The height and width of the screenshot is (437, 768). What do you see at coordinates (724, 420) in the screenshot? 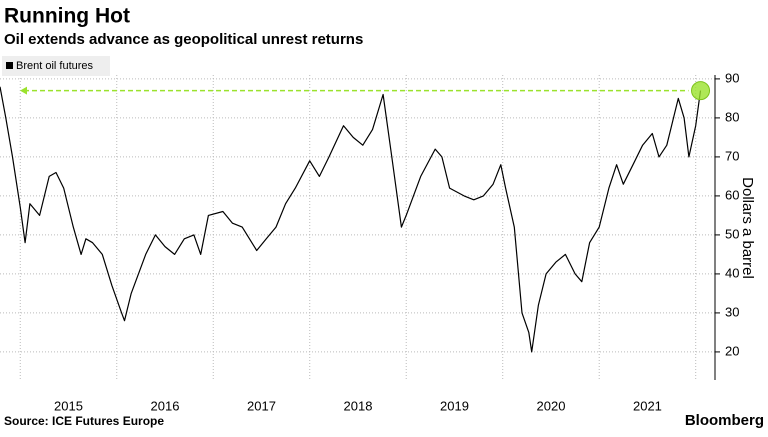
I see `brand: Bloomberg` at bounding box center [724, 420].